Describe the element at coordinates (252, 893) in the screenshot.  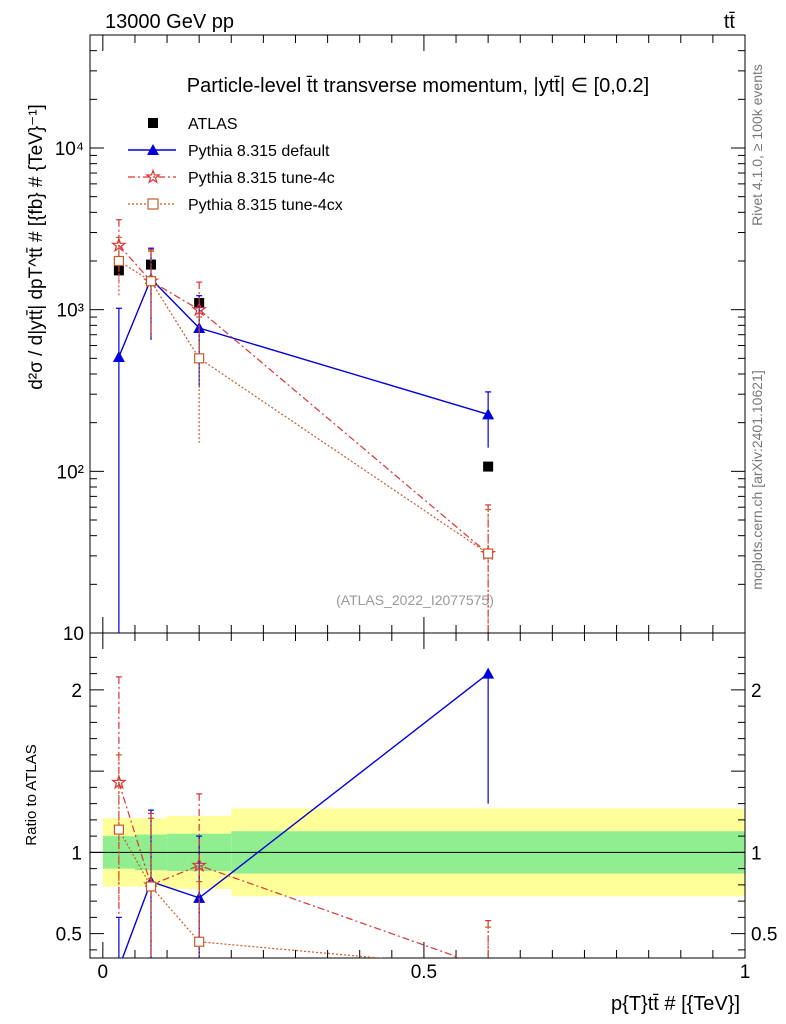
I see `ratio-tune4cx-line` at that location.